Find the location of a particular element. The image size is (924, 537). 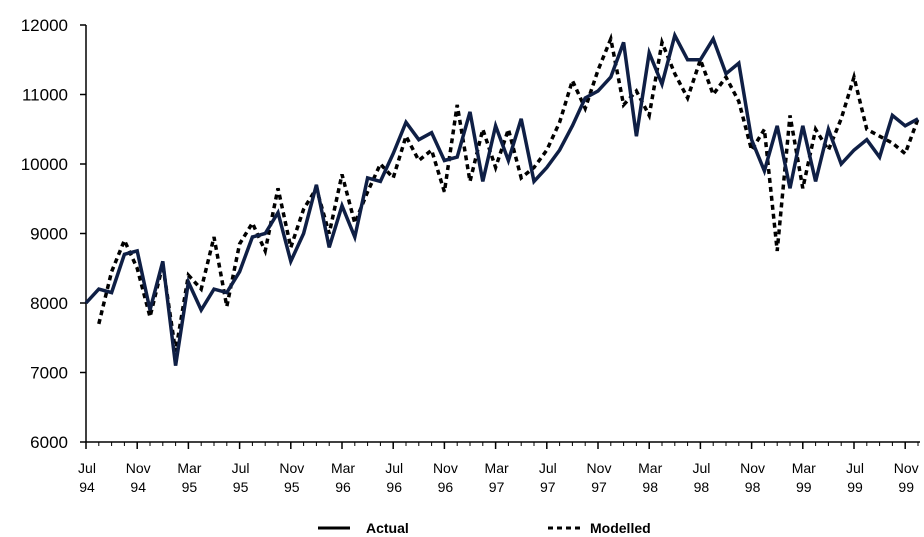

y-tick-label: 7000 is located at coordinates (49, 373).